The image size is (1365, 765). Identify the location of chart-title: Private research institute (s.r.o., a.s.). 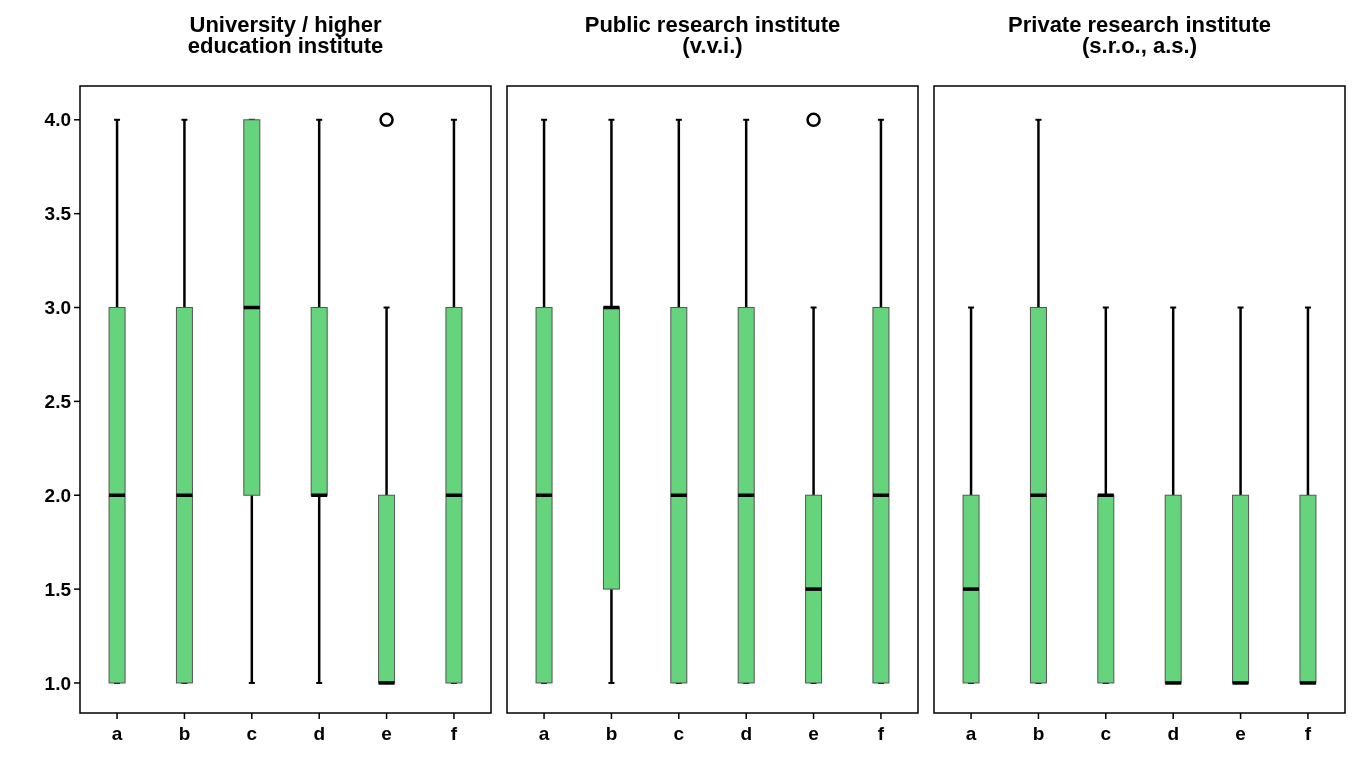
(1139, 35).